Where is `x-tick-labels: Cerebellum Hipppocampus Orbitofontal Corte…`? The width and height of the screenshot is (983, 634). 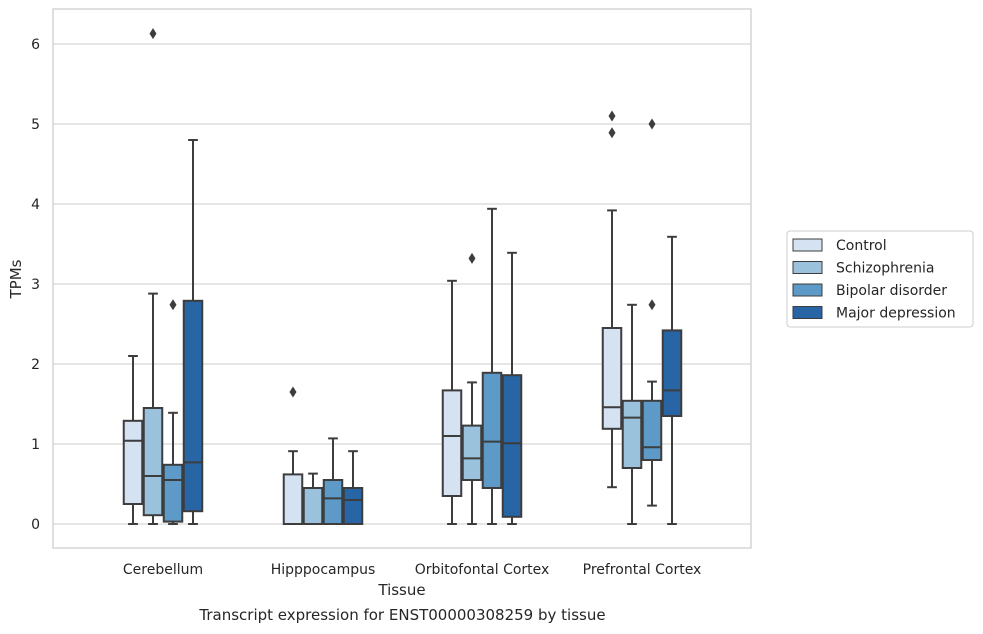
x-tick-labels: Cerebellum Hipppocampus Orbitofontal Corte… is located at coordinates (412, 570).